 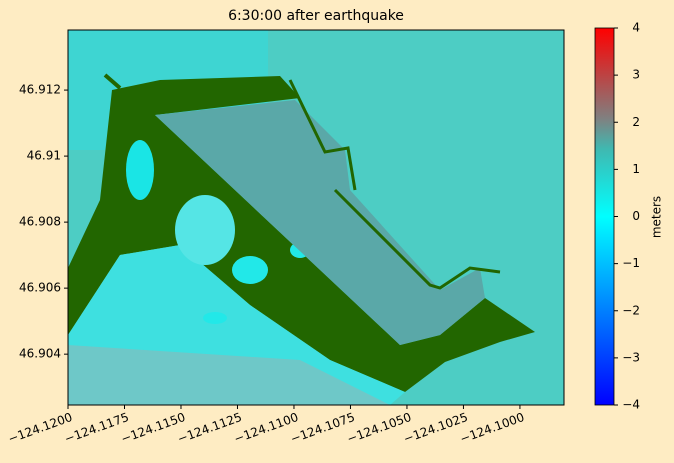 What do you see at coordinates (40, 222) in the screenshot?
I see `y-tick-label: 46.908` at bounding box center [40, 222].